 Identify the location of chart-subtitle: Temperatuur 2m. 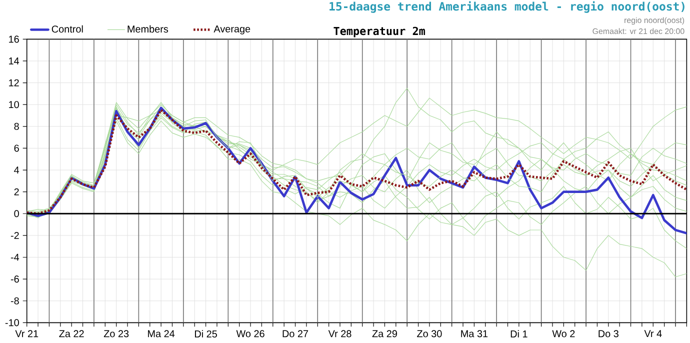
(380, 32).